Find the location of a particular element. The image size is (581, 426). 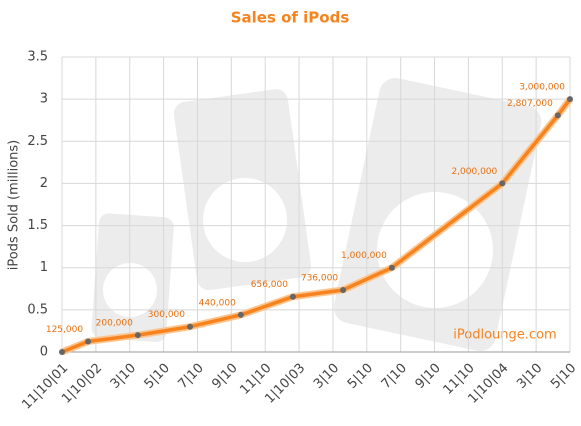

data-label: 200,000 is located at coordinates (114, 324).